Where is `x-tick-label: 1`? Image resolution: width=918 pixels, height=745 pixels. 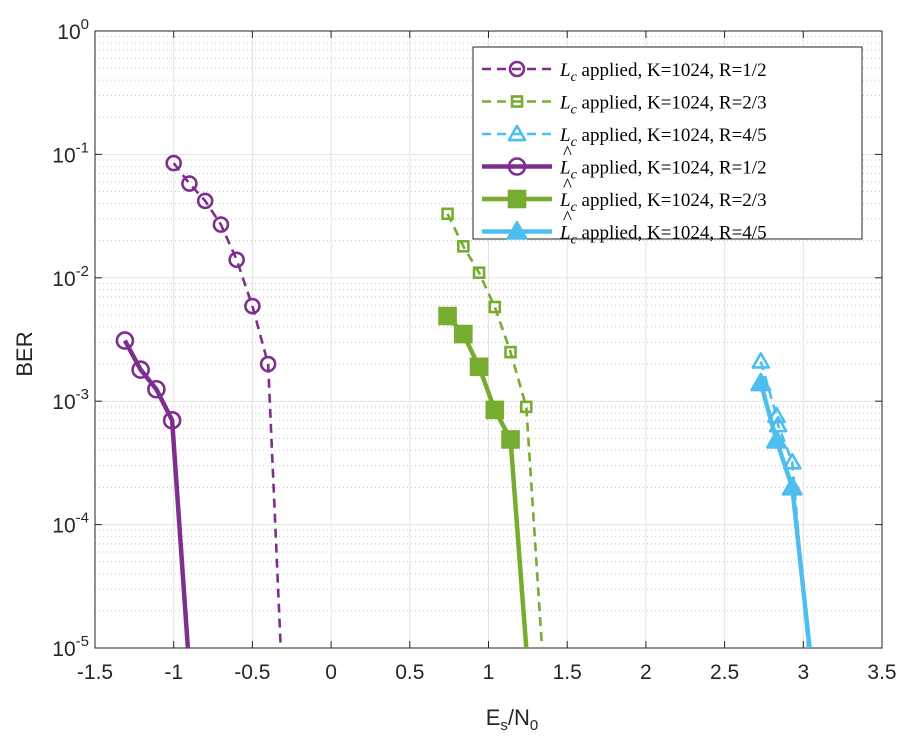
x-tick-label: 1 is located at coordinates (489, 672).